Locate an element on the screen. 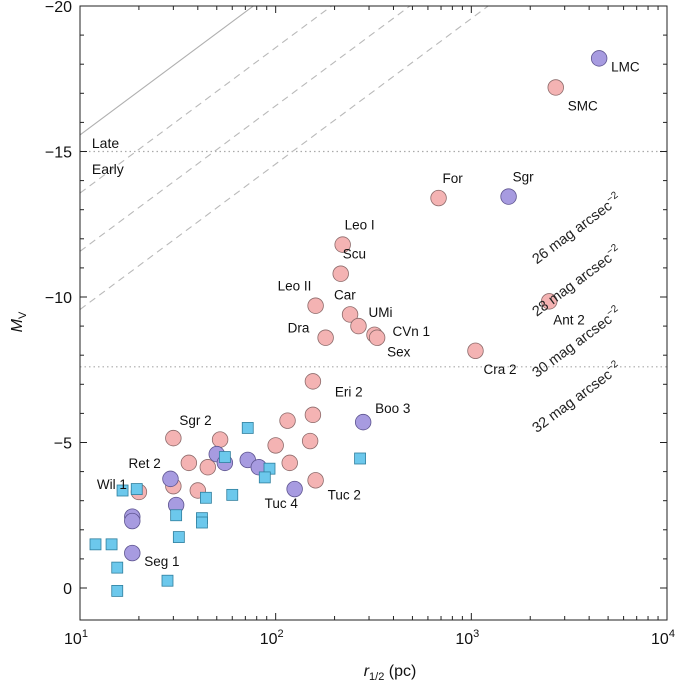  point-label-for: For is located at coordinates (453, 178).